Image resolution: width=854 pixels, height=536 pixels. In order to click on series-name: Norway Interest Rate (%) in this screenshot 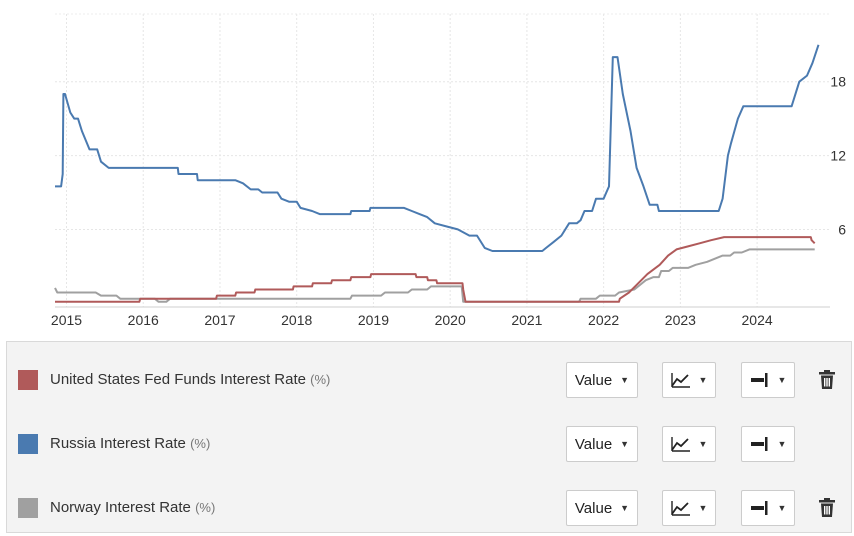, I will do `click(132, 508)`.